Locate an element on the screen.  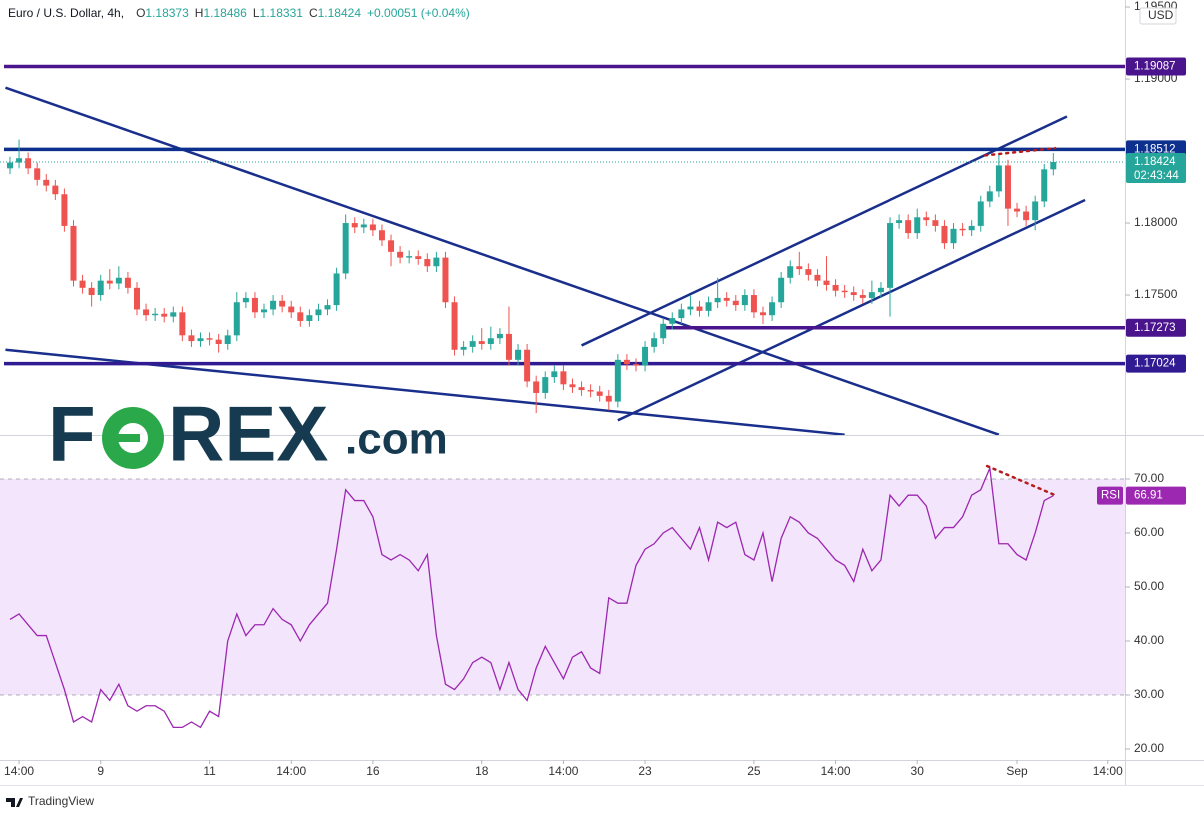
logo-text: F is located at coordinates (72, 434).